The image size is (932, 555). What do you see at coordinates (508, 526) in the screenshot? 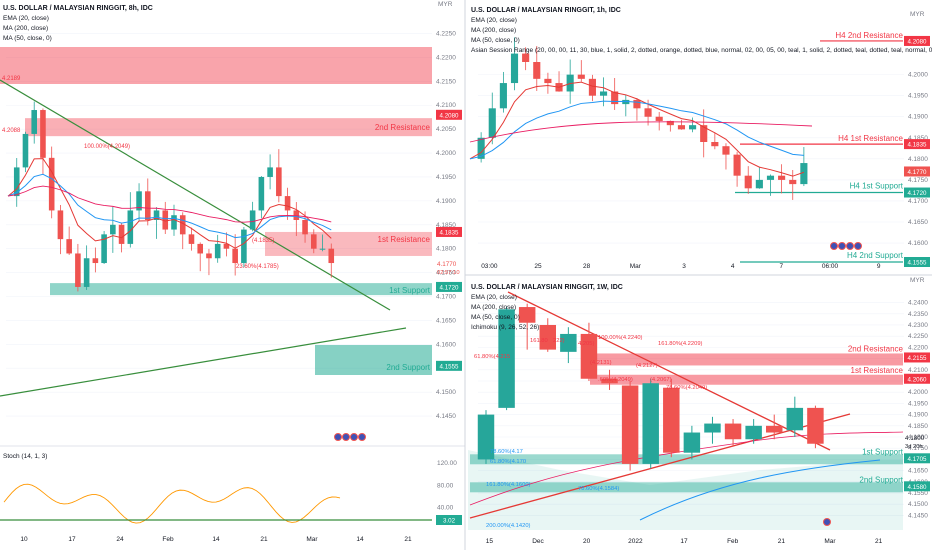
I see `fib-label: 200.00%(4.1420)` at bounding box center [508, 526].